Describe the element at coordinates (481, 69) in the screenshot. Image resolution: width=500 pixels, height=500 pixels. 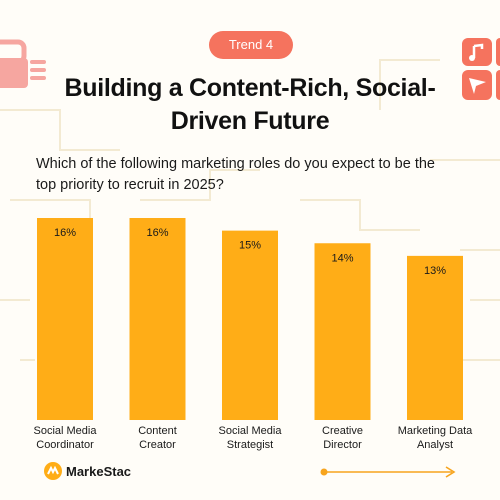
I see `social-tiles-icon` at that location.